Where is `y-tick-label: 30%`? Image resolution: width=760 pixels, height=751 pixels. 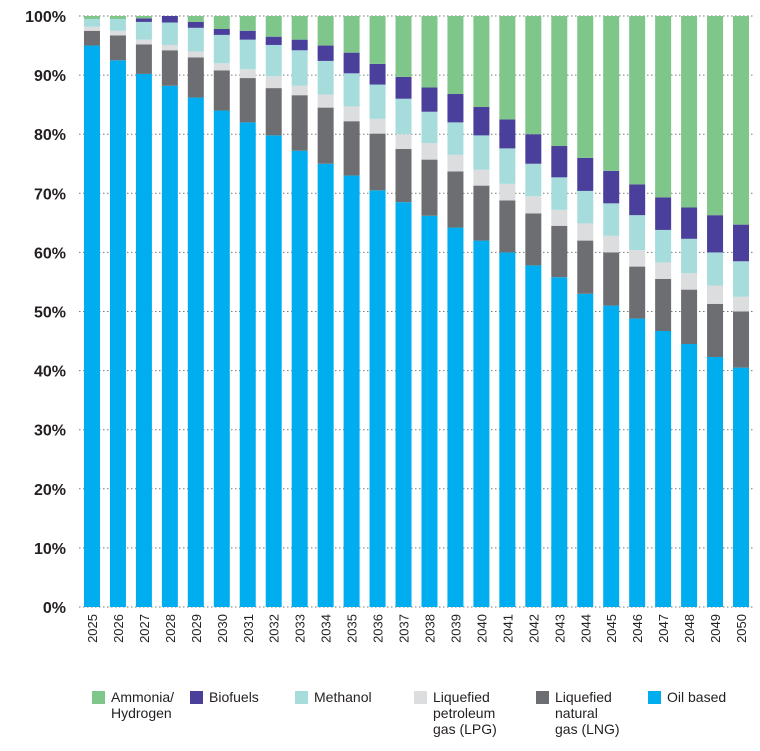
y-tick-label: 30% is located at coordinates (50, 431).